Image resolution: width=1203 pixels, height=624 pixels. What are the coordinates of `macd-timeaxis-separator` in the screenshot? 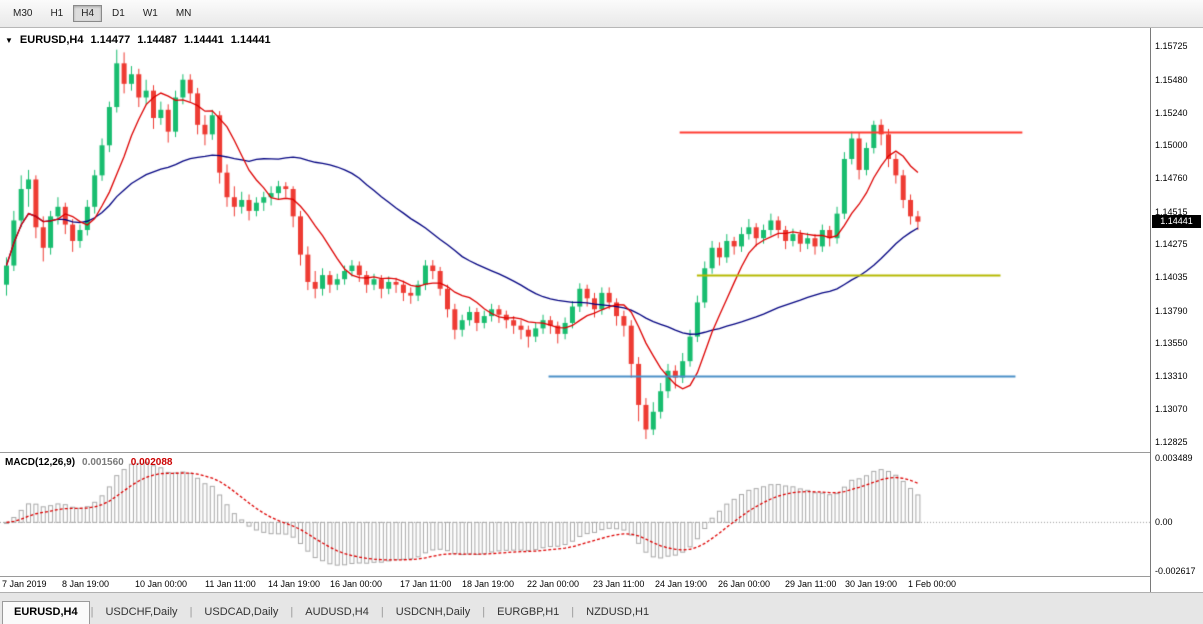 It's located at (601, 576).